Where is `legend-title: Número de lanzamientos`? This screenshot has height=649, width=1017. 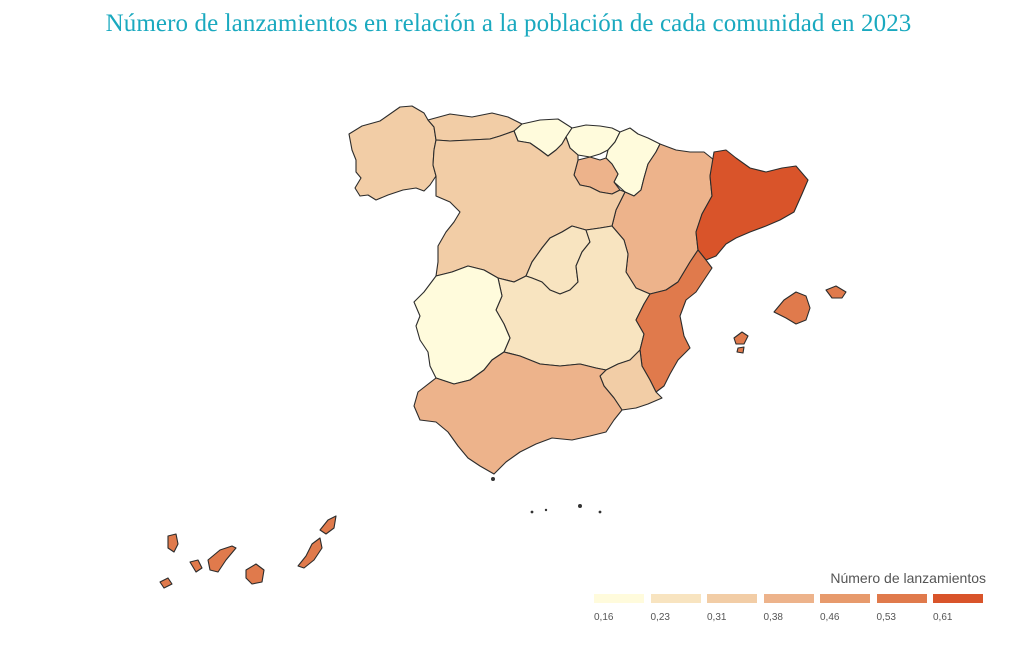
legend-title: Número de lanzamientos is located at coordinates (908, 578).